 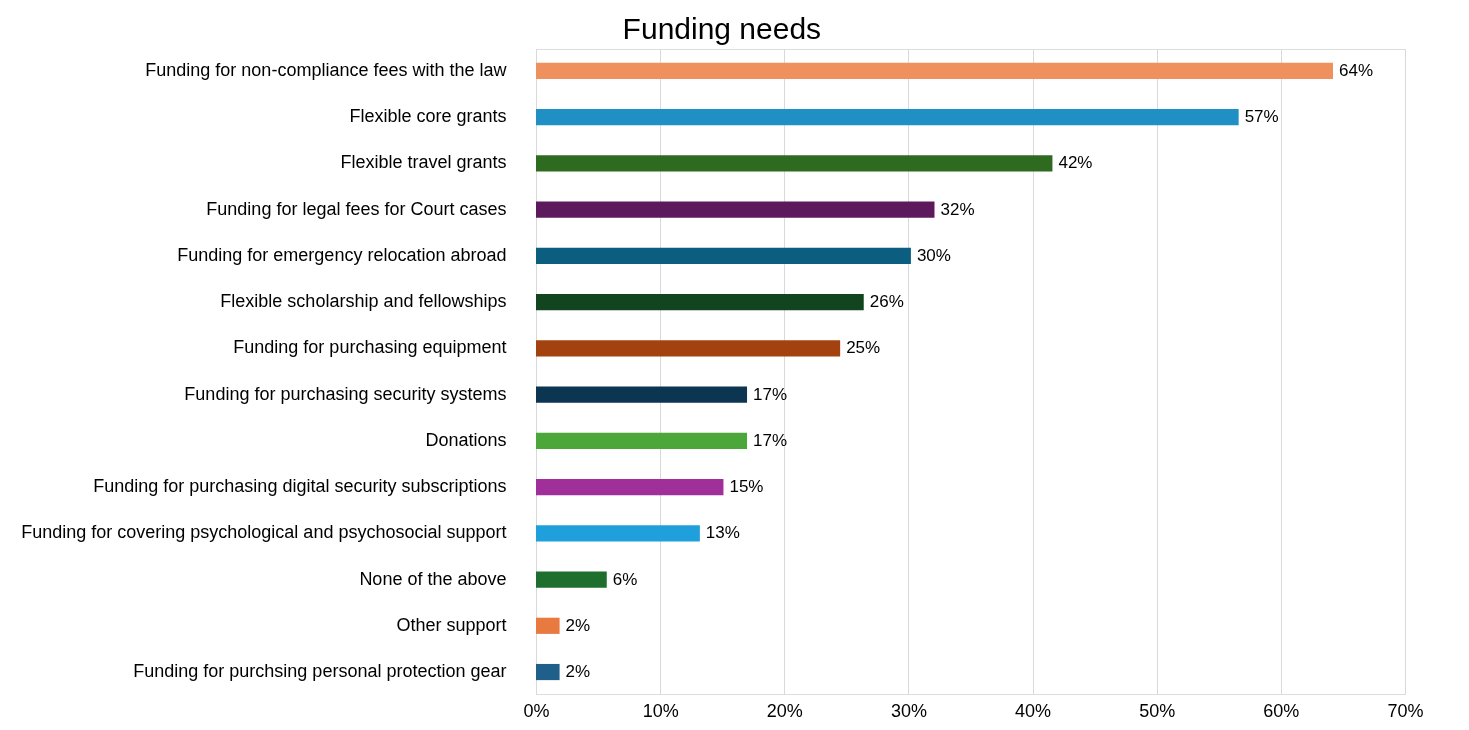 What do you see at coordinates (722, 28) in the screenshot?
I see `chart-title: Funding needs` at bounding box center [722, 28].